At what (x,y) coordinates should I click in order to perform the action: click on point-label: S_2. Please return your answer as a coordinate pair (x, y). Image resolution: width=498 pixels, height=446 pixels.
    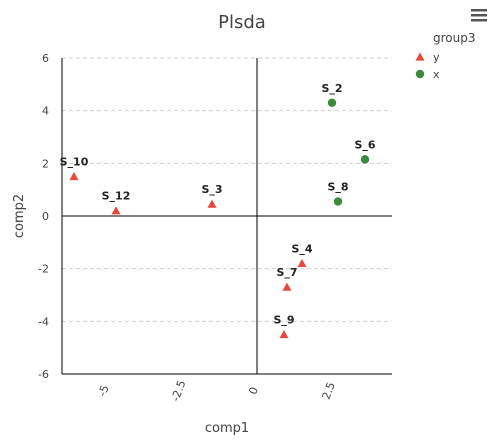
    Looking at the image, I should click on (331, 88).